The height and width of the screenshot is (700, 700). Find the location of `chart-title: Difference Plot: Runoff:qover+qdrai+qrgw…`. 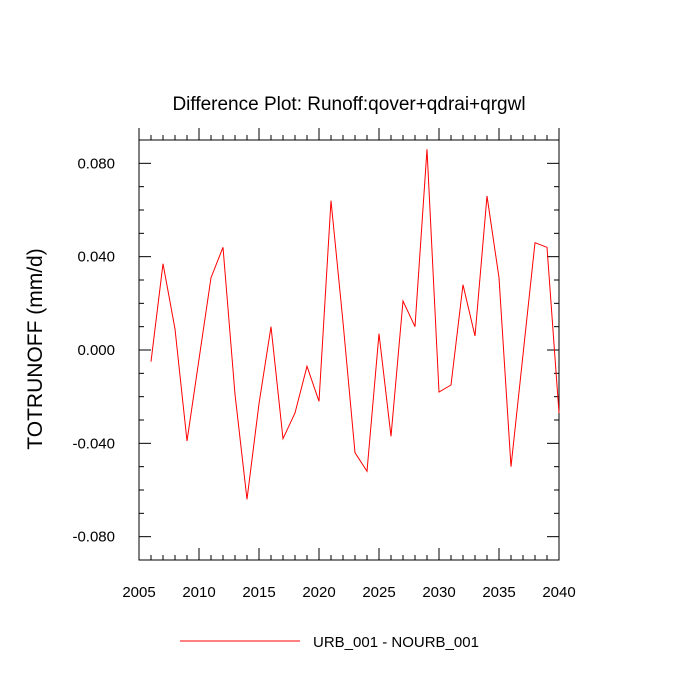

chart-title: Difference Plot: Runoff:qover+qdrai+qrgw… is located at coordinates (348, 104).